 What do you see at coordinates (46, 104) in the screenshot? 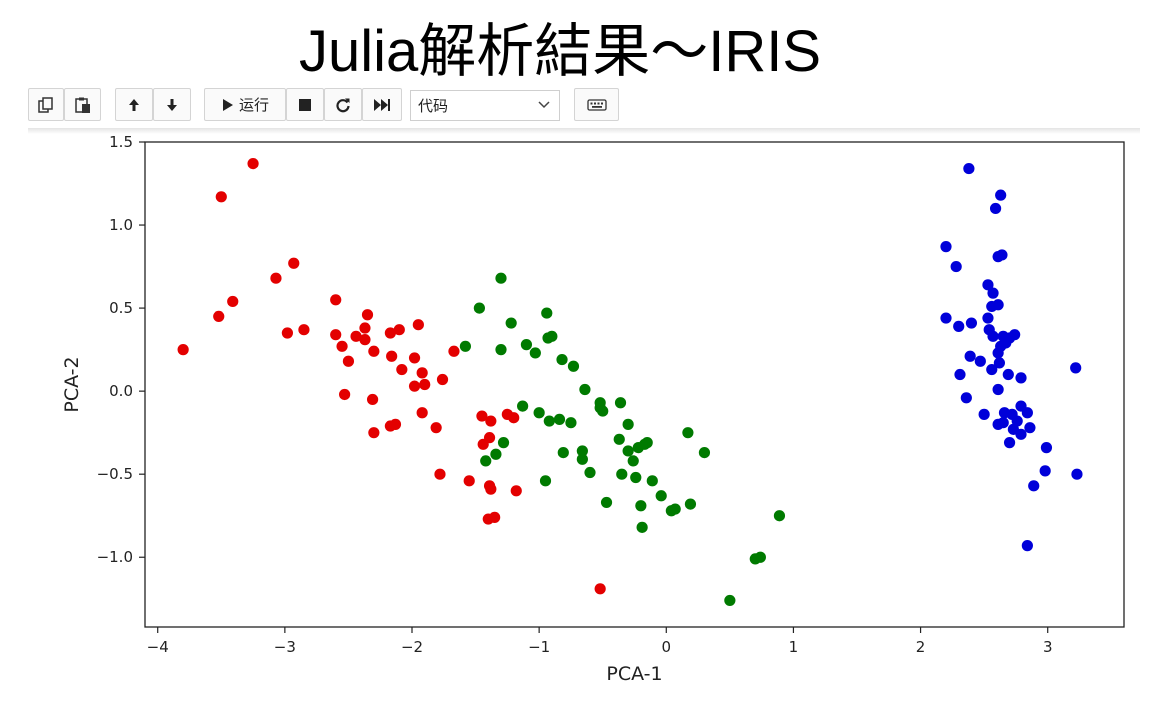
I see `copy-cells-button` at bounding box center [46, 104].